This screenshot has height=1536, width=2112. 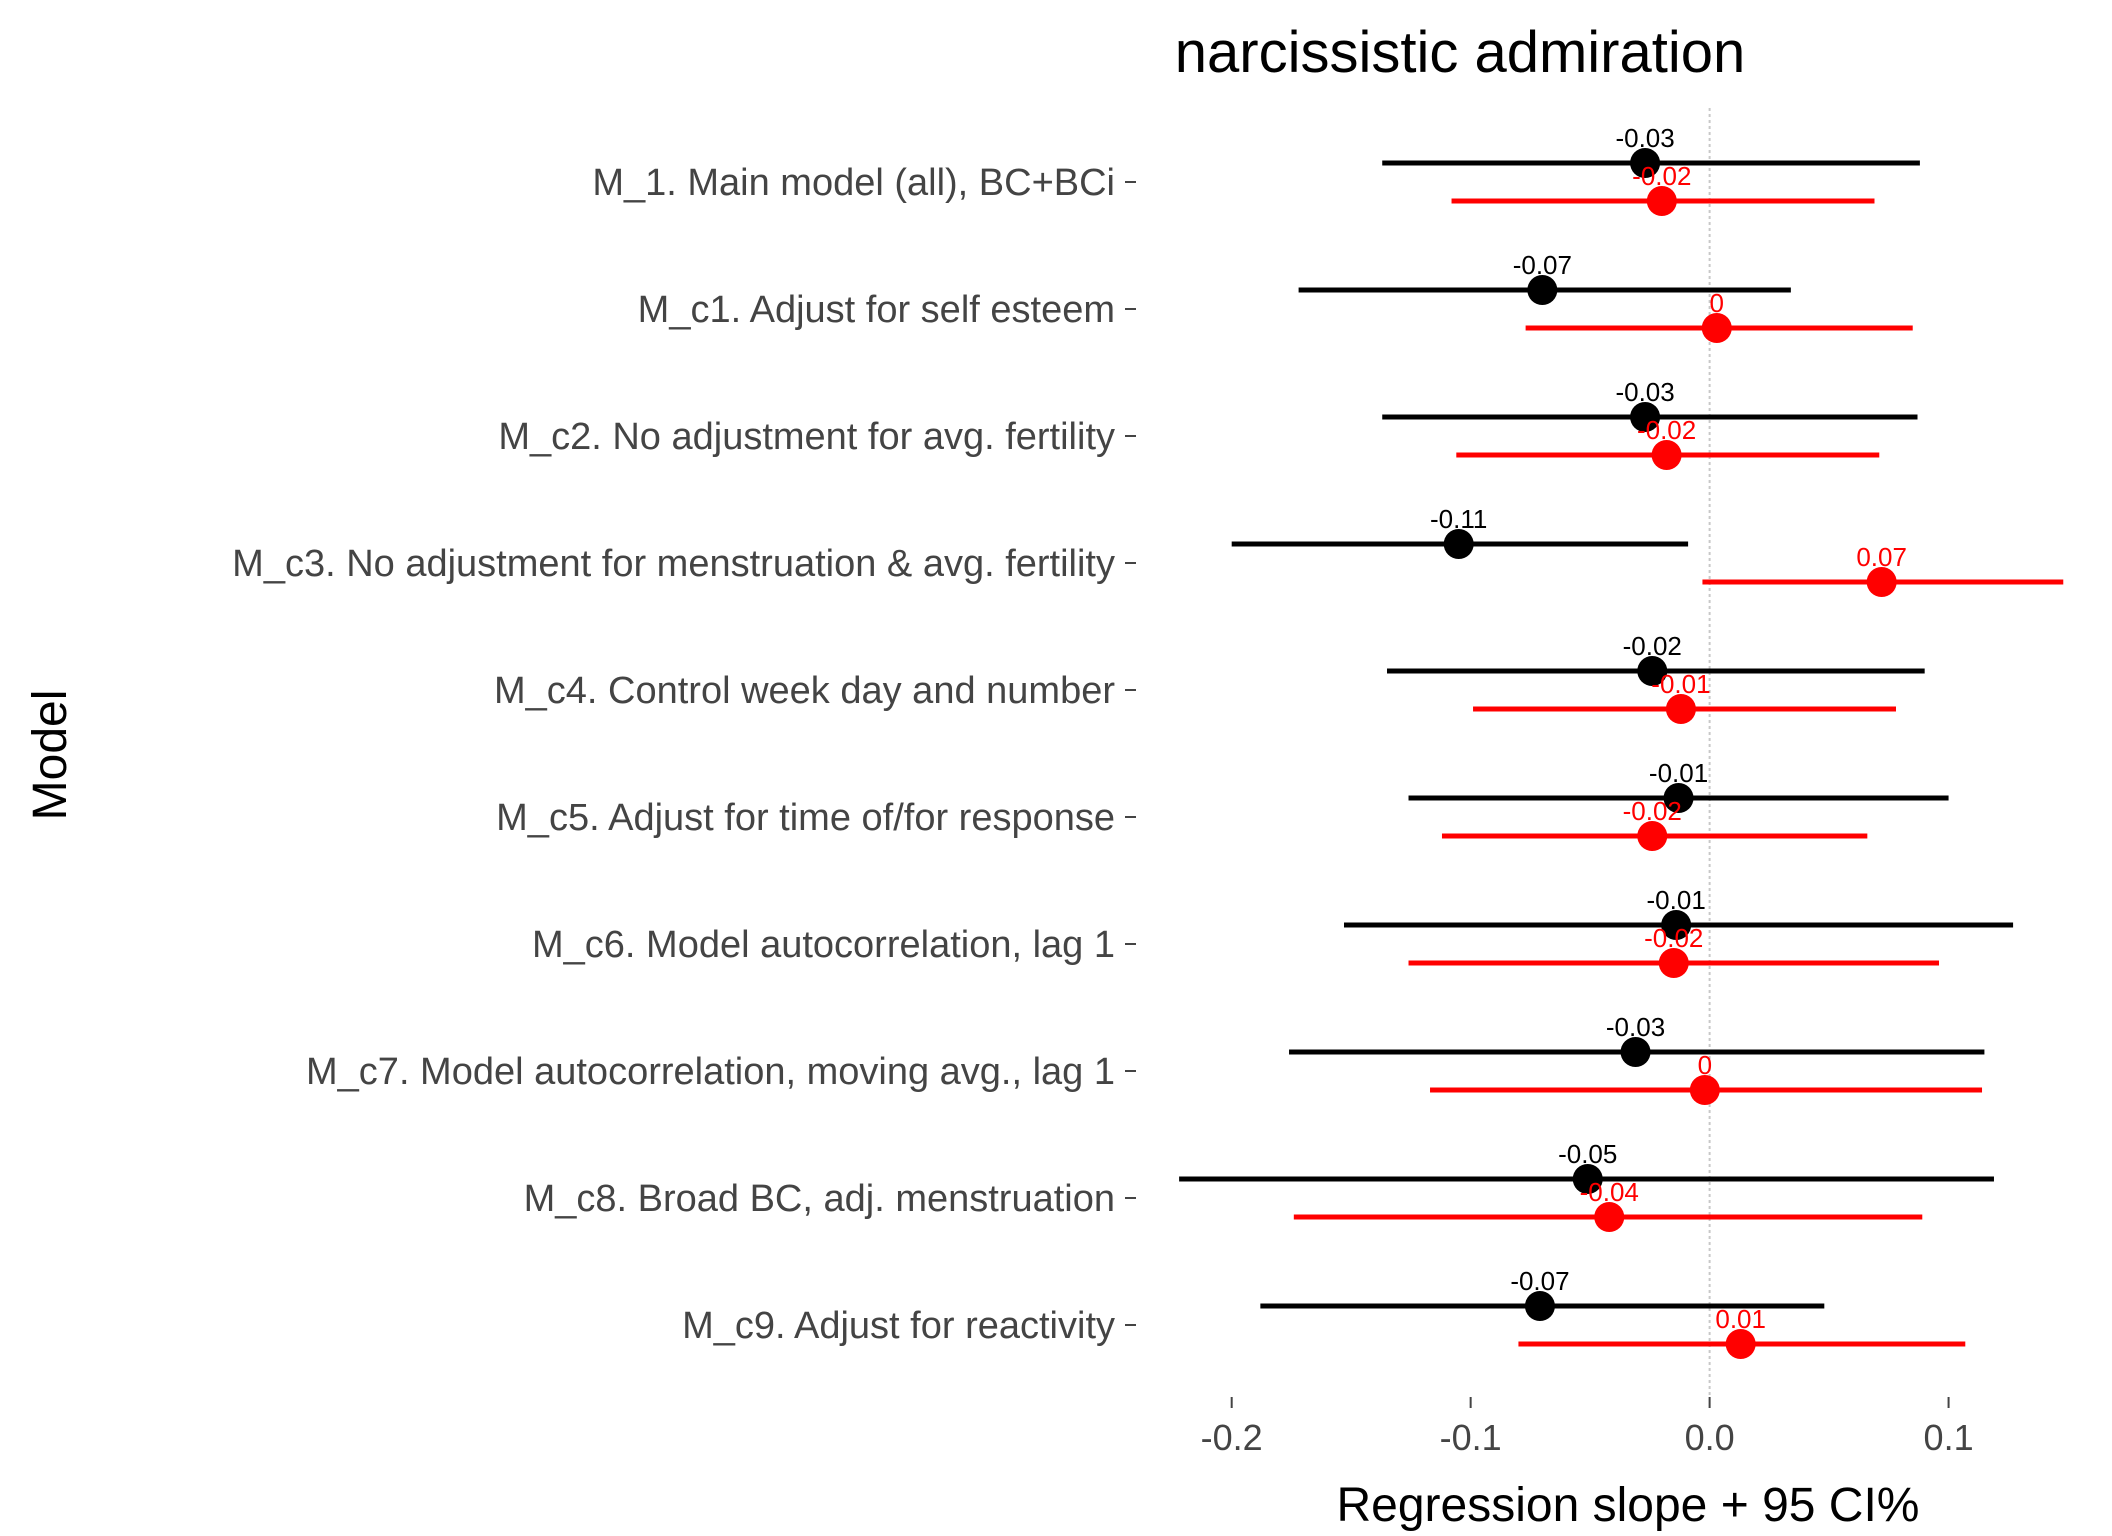 I want to click on y-tick-label: M_c1. Adjust for self esteem, so click(x=876, y=310).